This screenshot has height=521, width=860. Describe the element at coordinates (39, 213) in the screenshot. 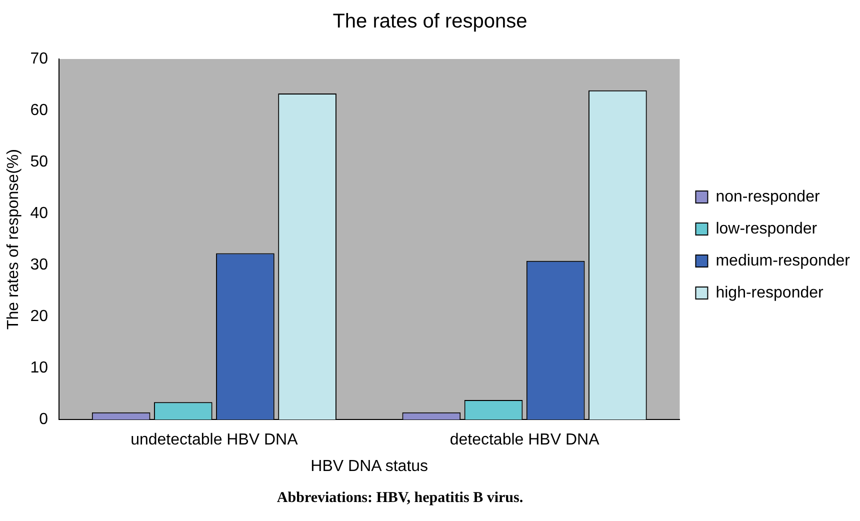

I see `y-tick-label: 40` at that location.